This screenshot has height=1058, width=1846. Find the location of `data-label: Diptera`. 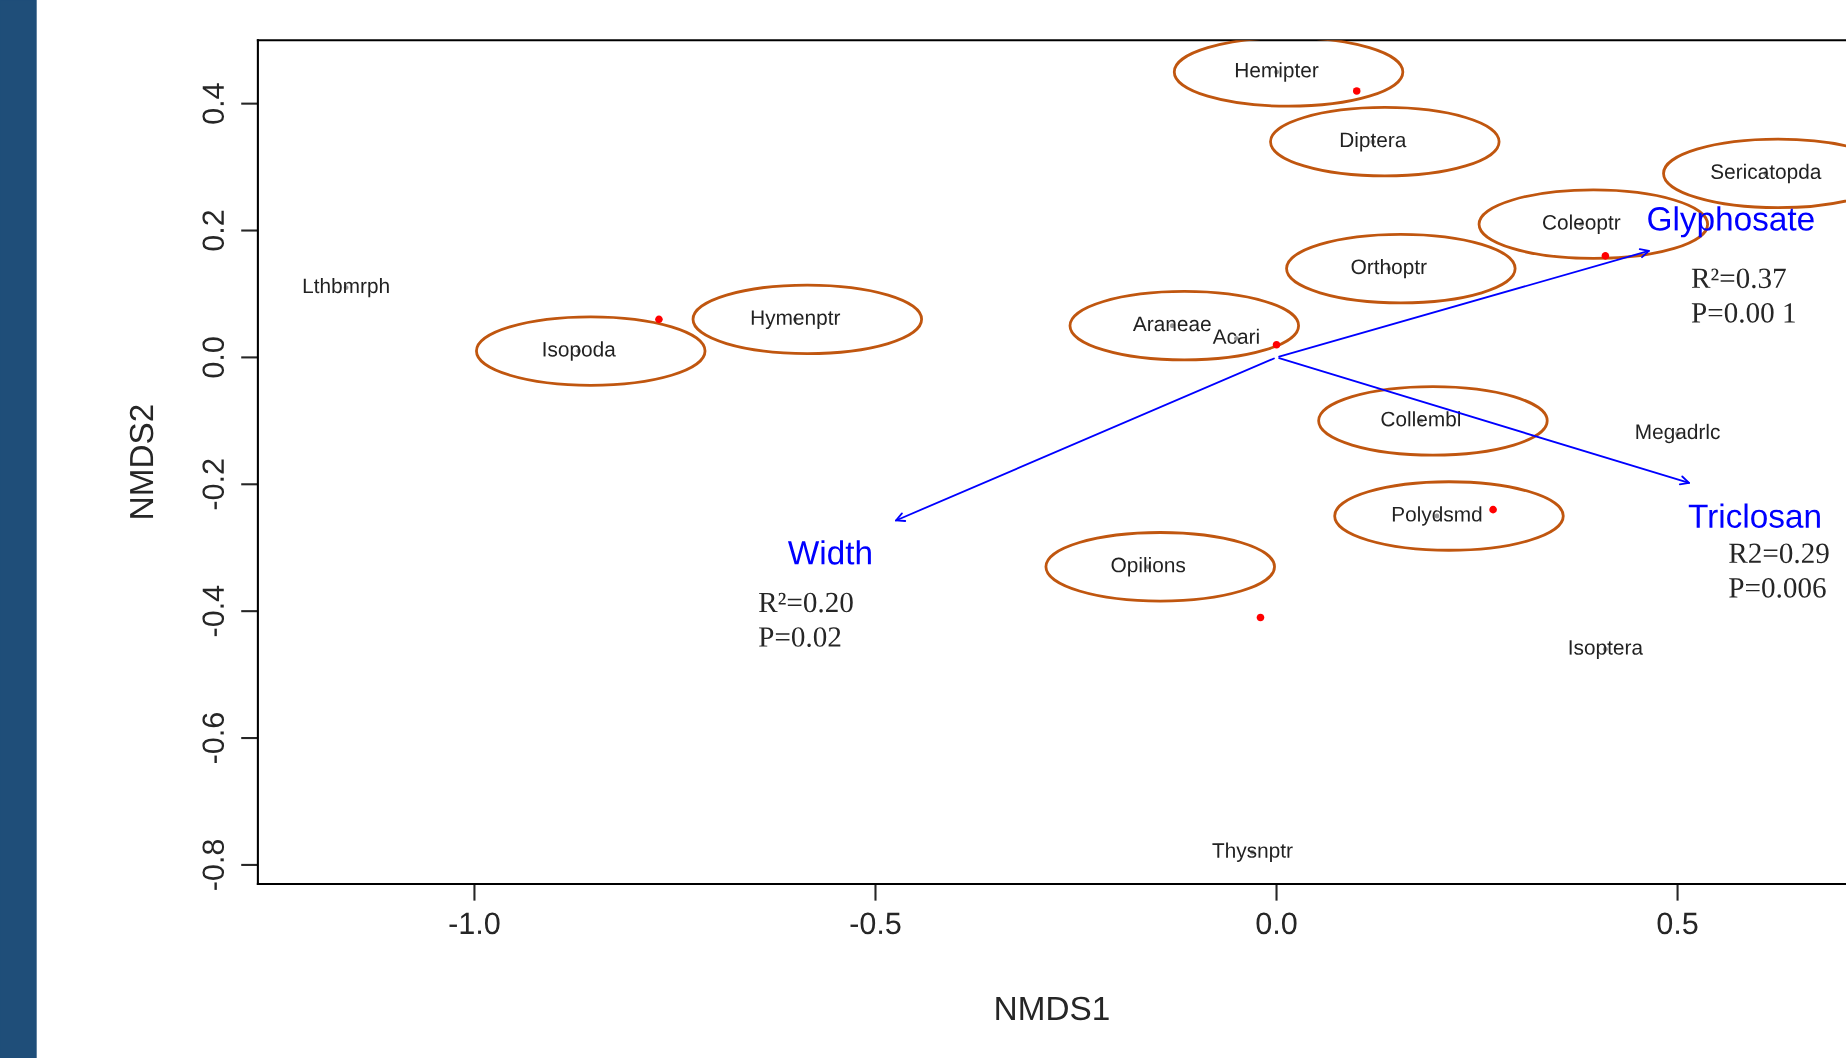

data-label: Diptera is located at coordinates (1373, 142).